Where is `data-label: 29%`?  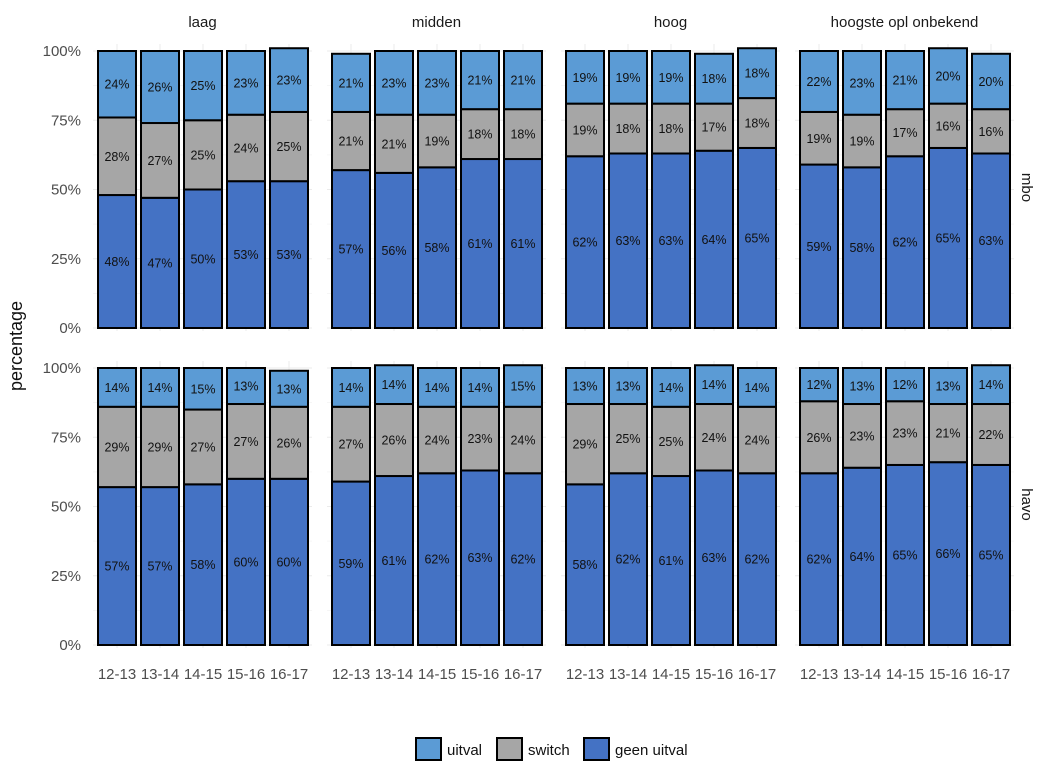 data-label: 29% is located at coordinates (584, 445).